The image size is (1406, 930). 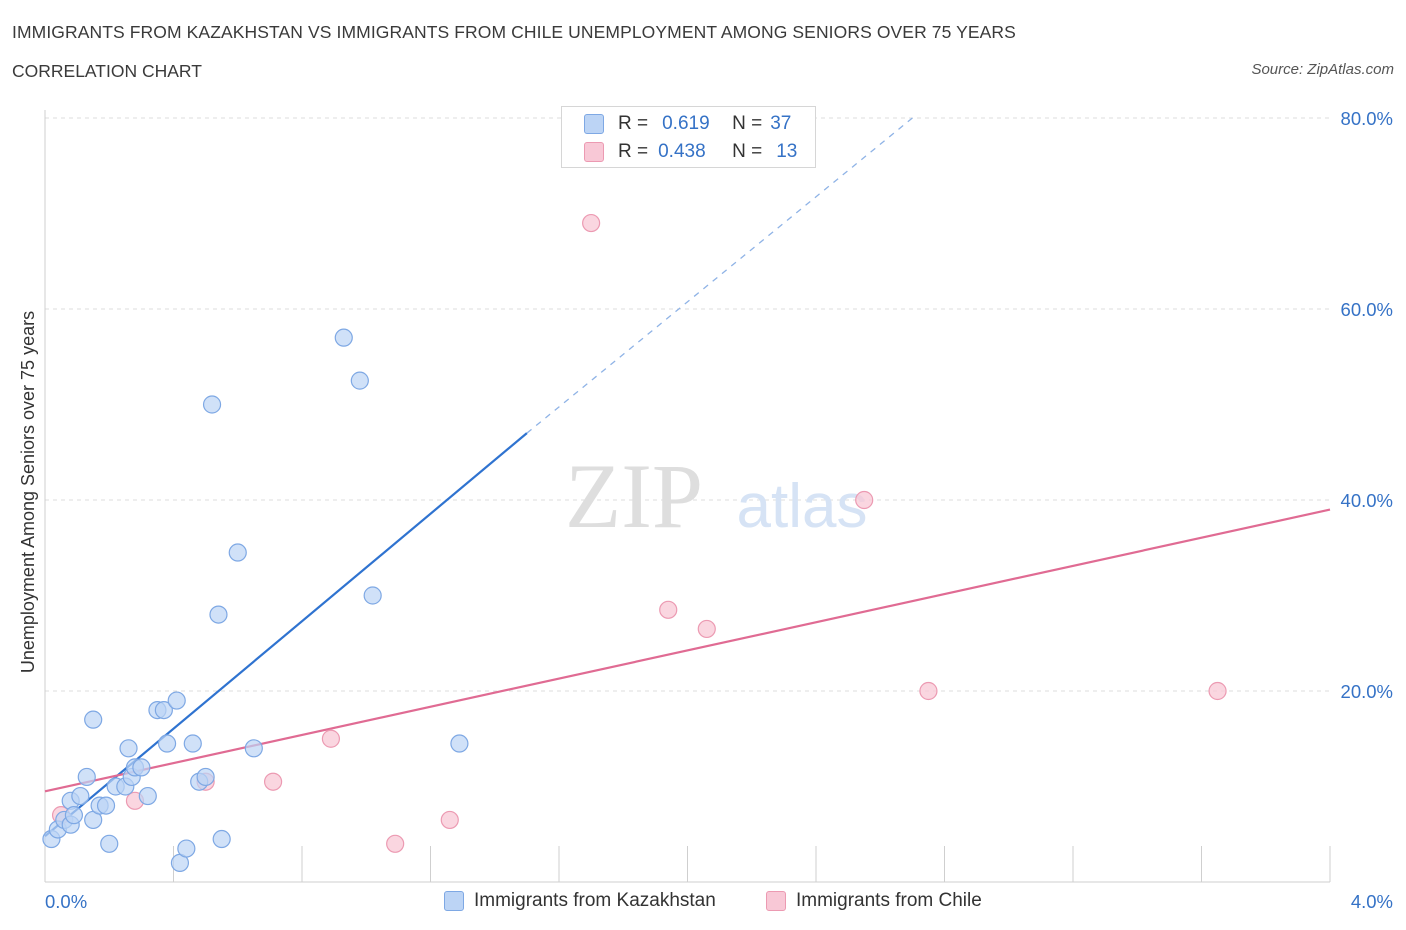 What do you see at coordinates (889, 900) in the screenshot?
I see `series-label-chile: Immigrants from Chile` at bounding box center [889, 900].